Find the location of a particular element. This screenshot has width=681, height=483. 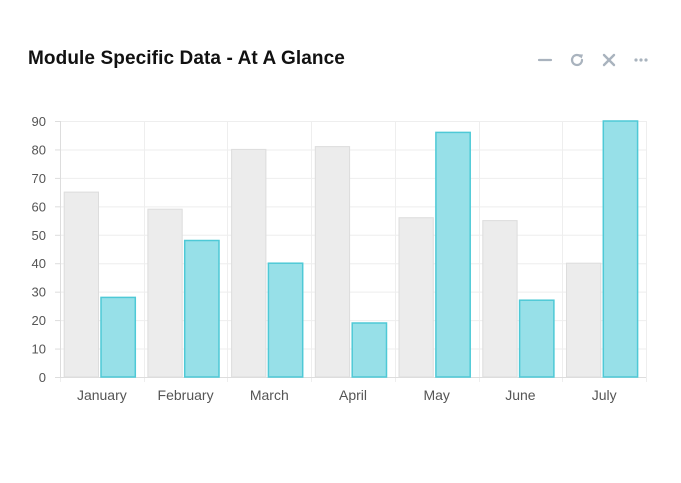

x-tick-label: April is located at coordinates (353, 395).